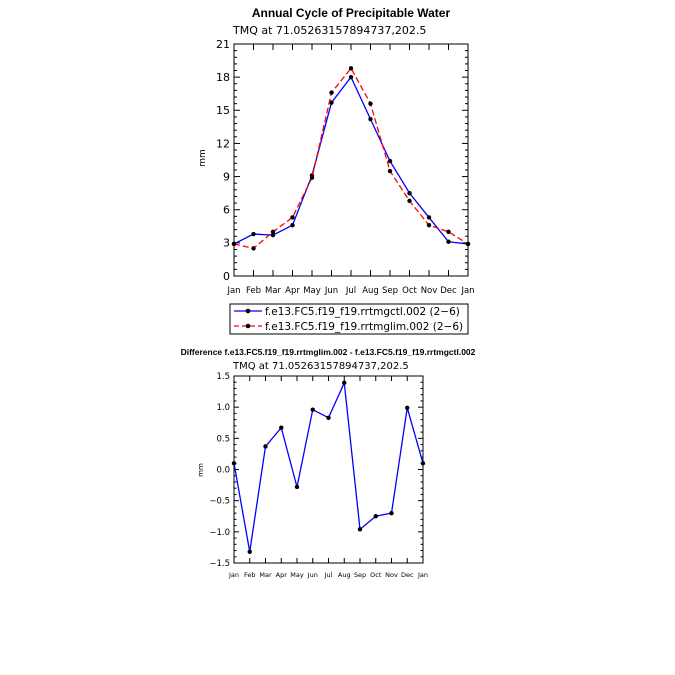 The height and width of the screenshot is (675, 675). What do you see at coordinates (223, 110) in the screenshot?
I see `y-tick-label: 15` at bounding box center [223, 110].